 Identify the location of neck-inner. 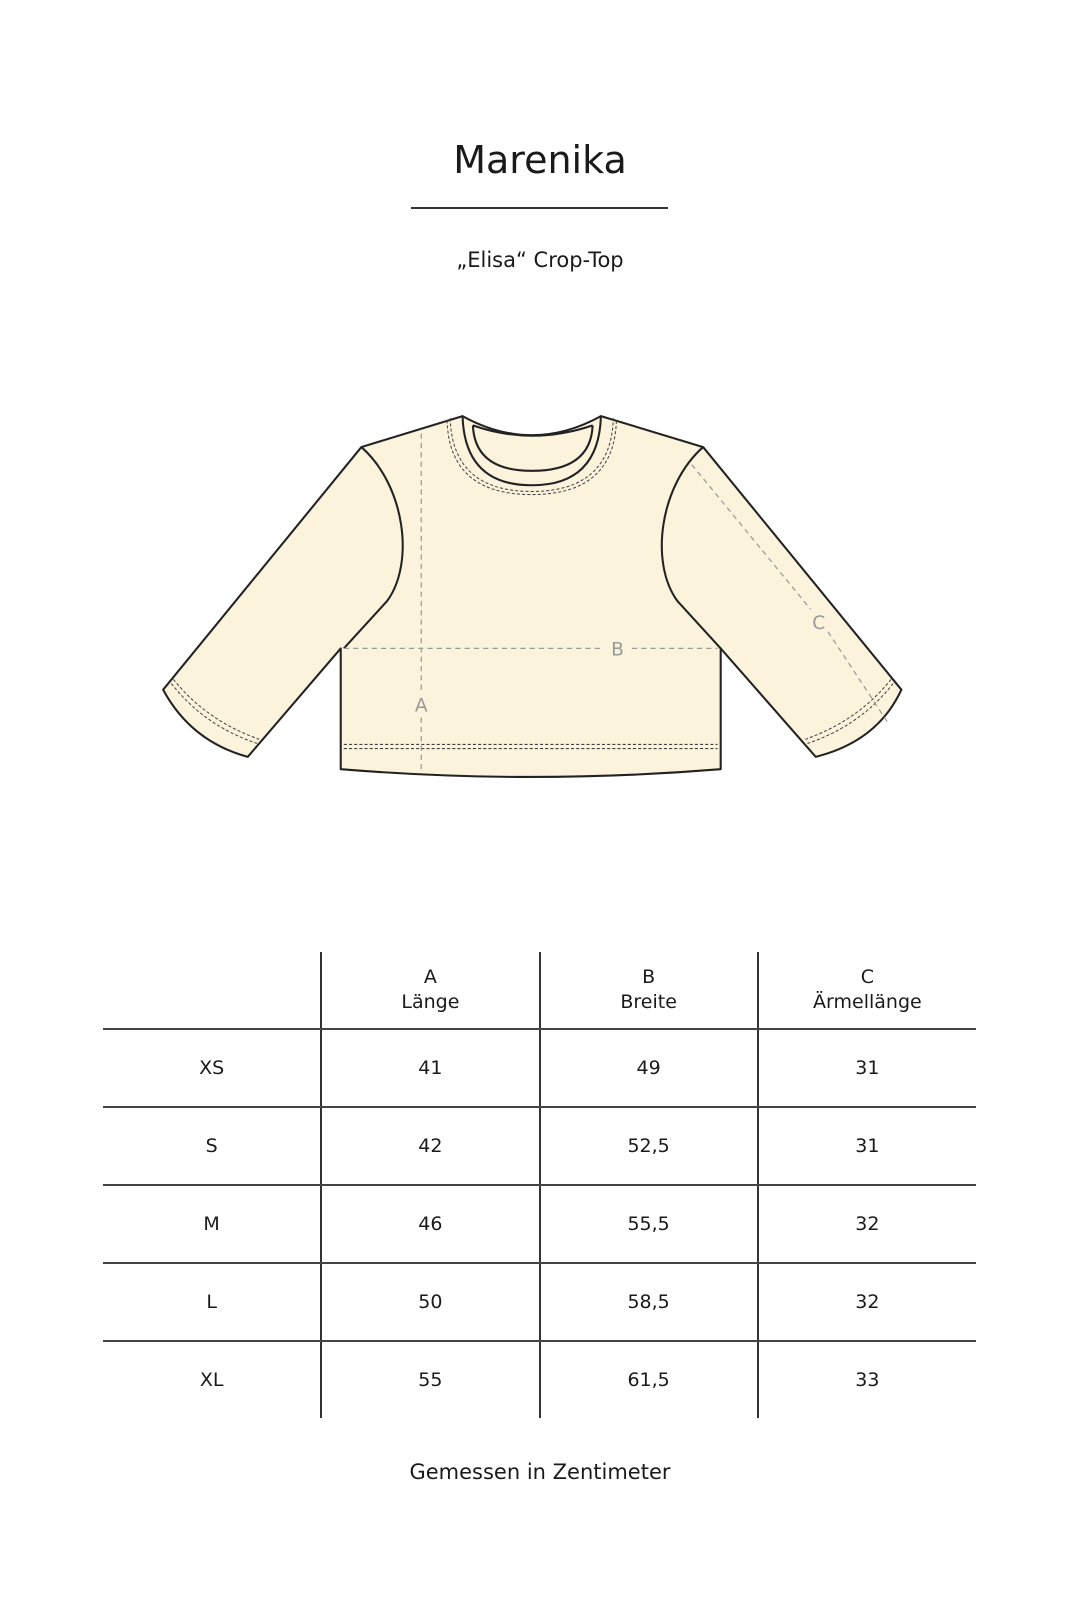
(532, 448).